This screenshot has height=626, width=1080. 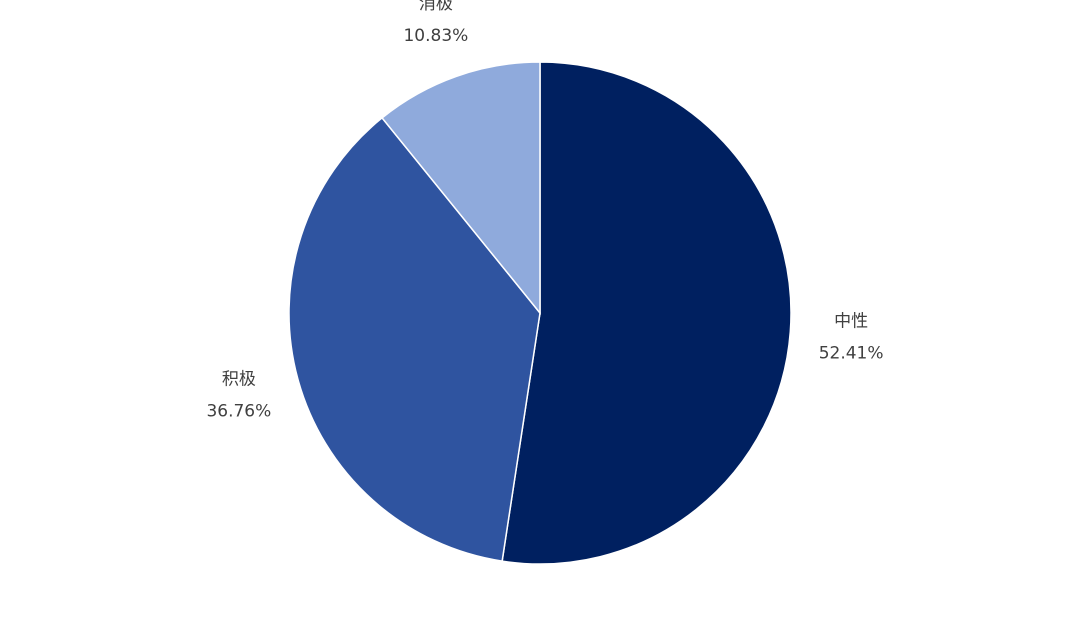 What do you see at coordinates (239, 380) in the screenshot?
I see `slice-category-label: 积极` at bounding box center [239, 380].